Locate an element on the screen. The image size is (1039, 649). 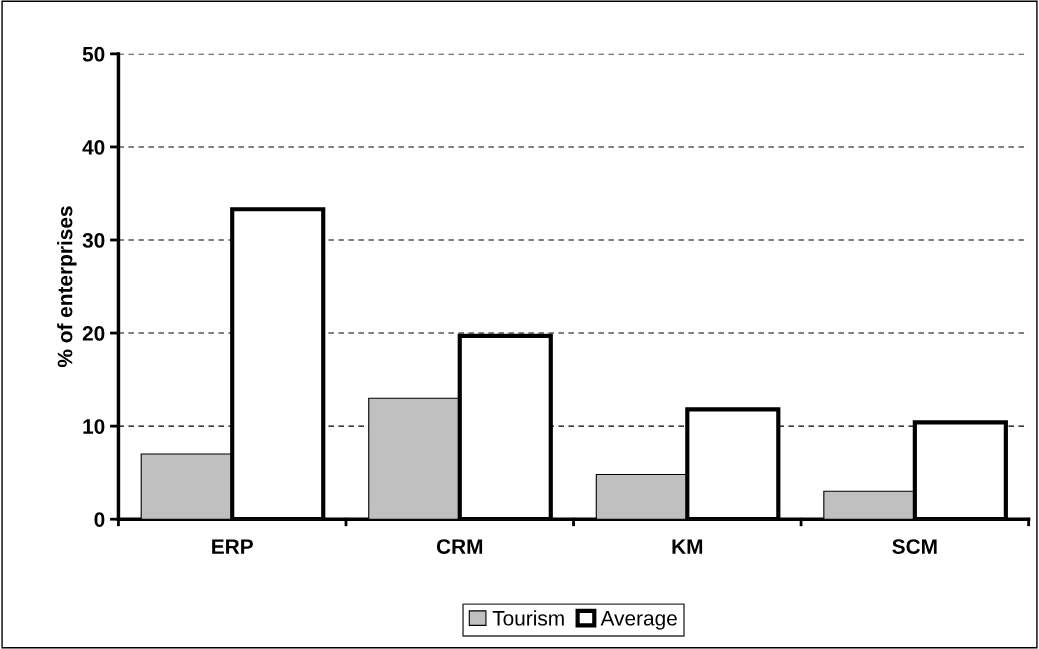
x-tick-label: KM is located at coordinates (687, 546).